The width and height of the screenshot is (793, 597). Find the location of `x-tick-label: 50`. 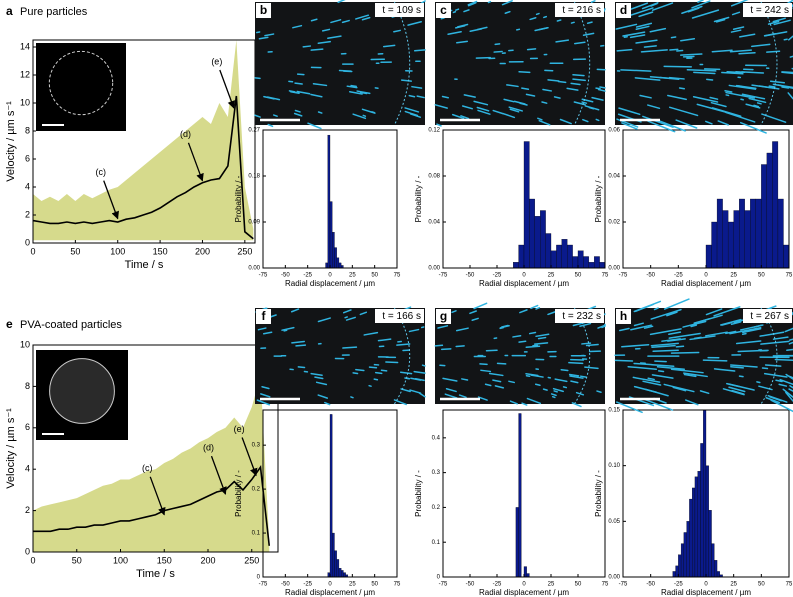

x-tick-label: 50 is located at coordinates (578, 276).